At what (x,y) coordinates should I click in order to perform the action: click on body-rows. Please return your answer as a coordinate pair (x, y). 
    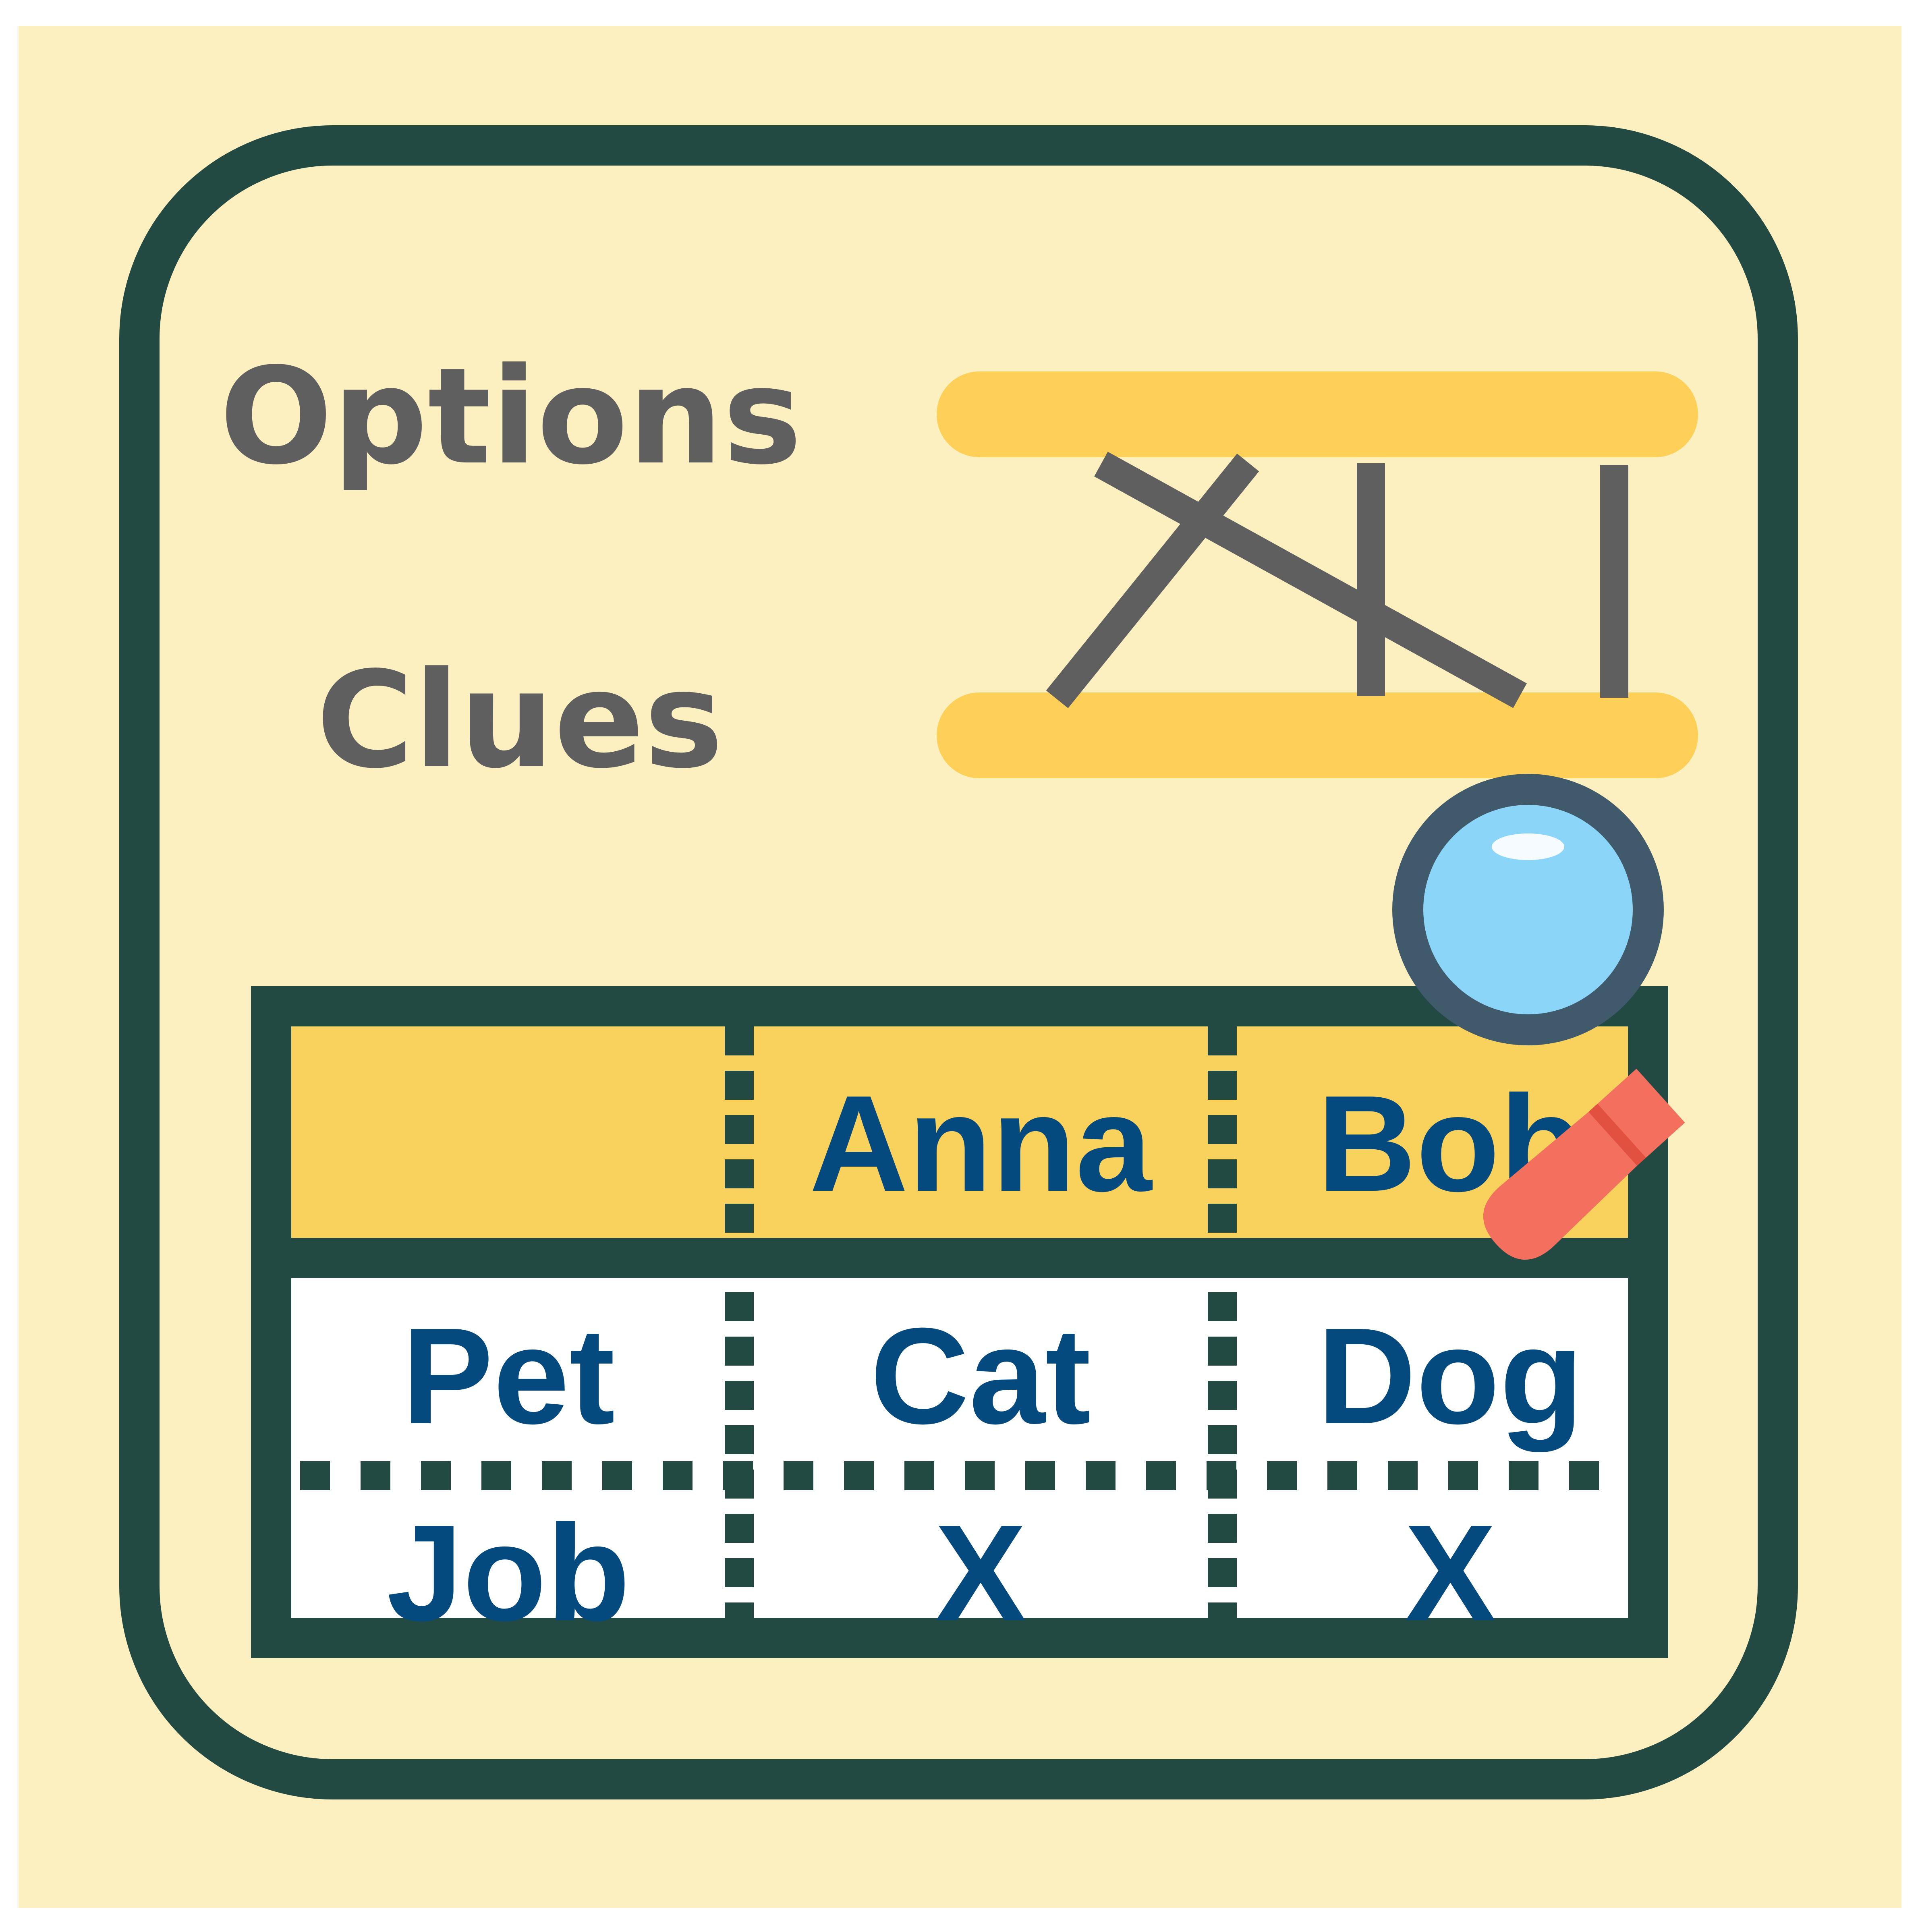
    Looking at the image, I should click on (959, 1448).